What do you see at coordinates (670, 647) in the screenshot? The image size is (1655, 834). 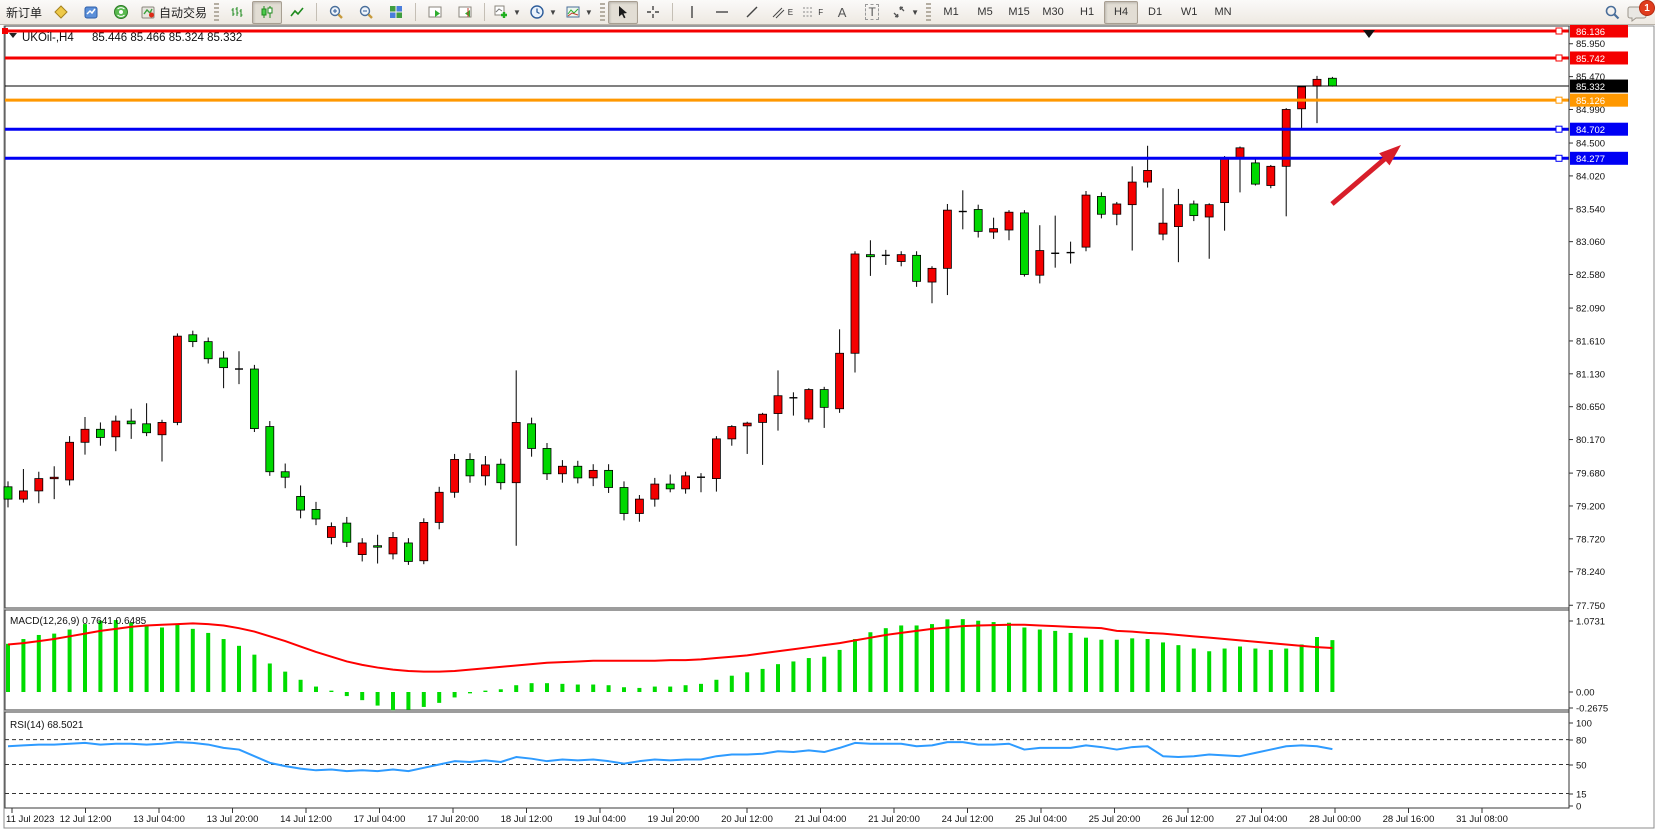 I see `macd-signal-line` at bounding box center [670, 647].